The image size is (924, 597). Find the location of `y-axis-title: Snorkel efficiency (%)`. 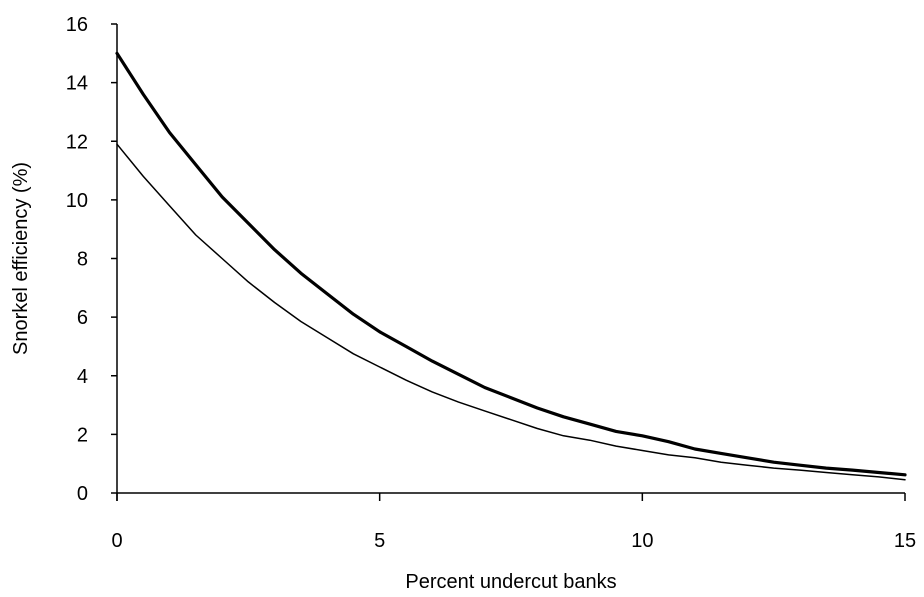

y-axis-title: Snorkel efficiency (%) is located at coordinates (21, 258).